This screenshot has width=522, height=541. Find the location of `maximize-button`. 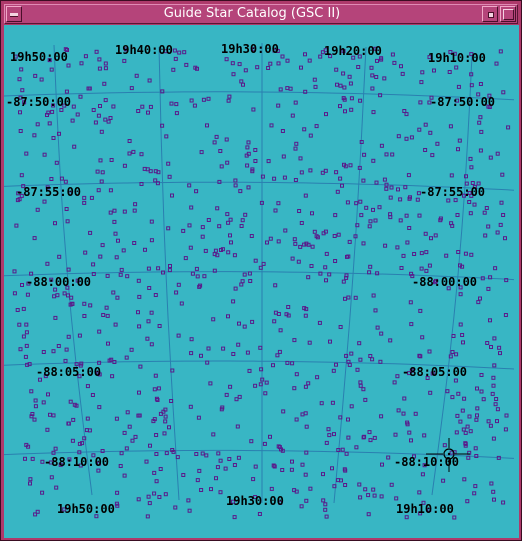

maximize-button is located at coordinates (508, 14).